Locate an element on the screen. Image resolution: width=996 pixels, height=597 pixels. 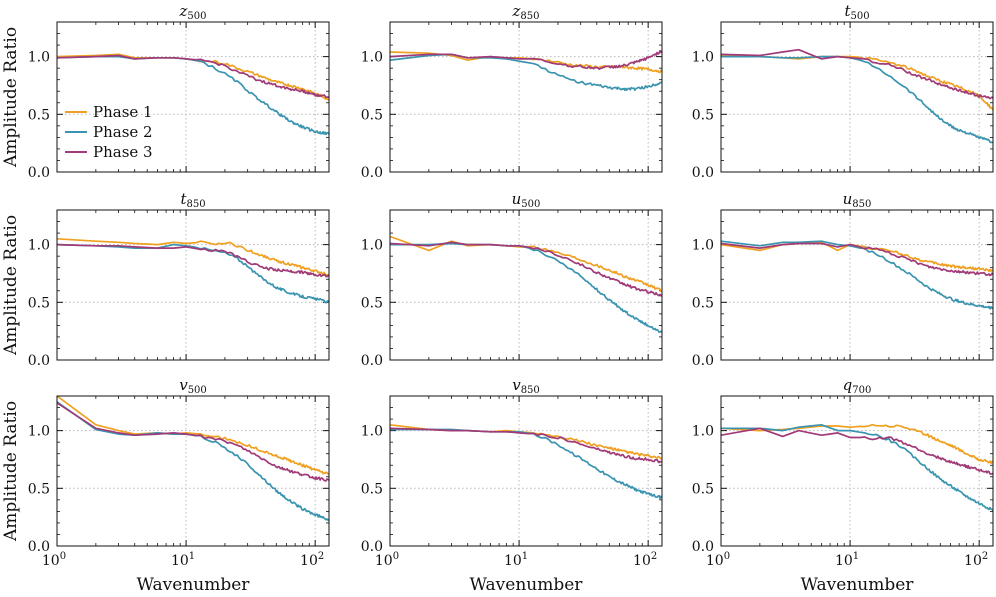
panel-title: t850 is located at coordinates (192, 200).